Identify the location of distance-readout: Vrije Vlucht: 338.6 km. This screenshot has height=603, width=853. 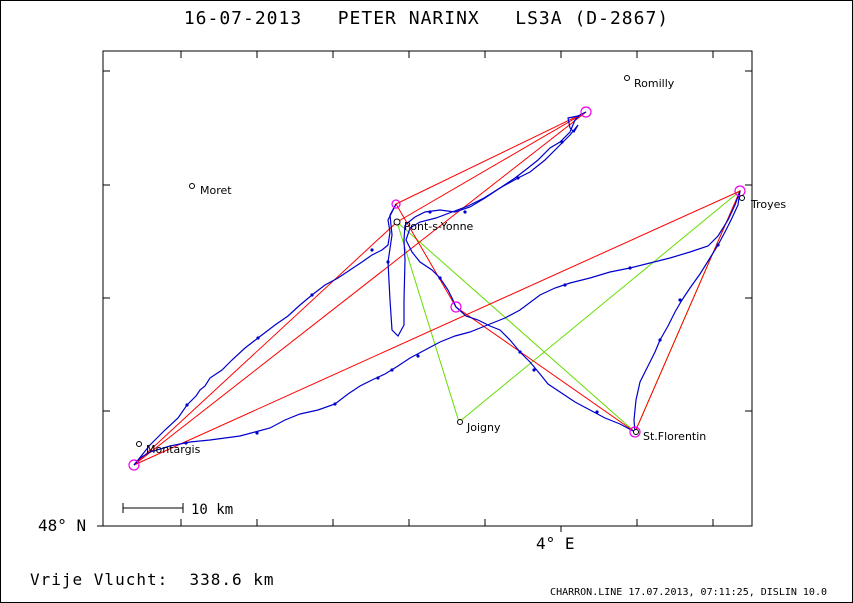
(152, 579).